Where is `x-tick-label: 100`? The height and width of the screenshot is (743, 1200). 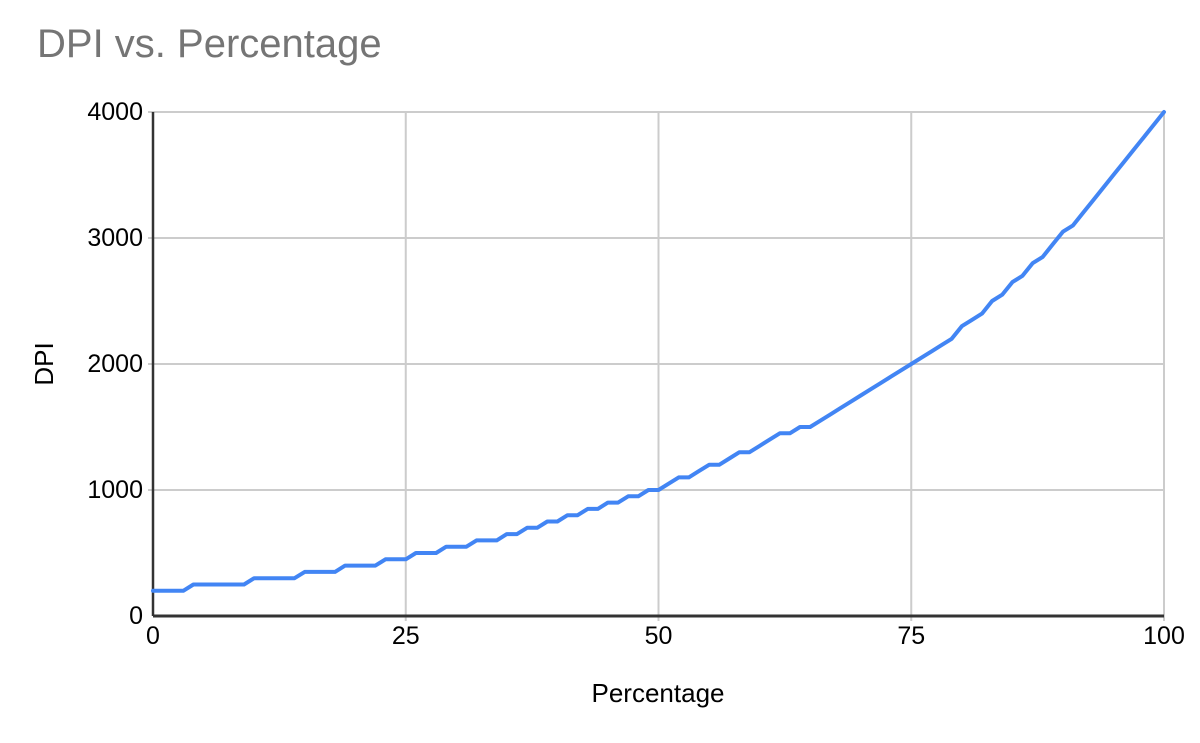
x-tick-label: 100 is located at coordinates (1164, 636).